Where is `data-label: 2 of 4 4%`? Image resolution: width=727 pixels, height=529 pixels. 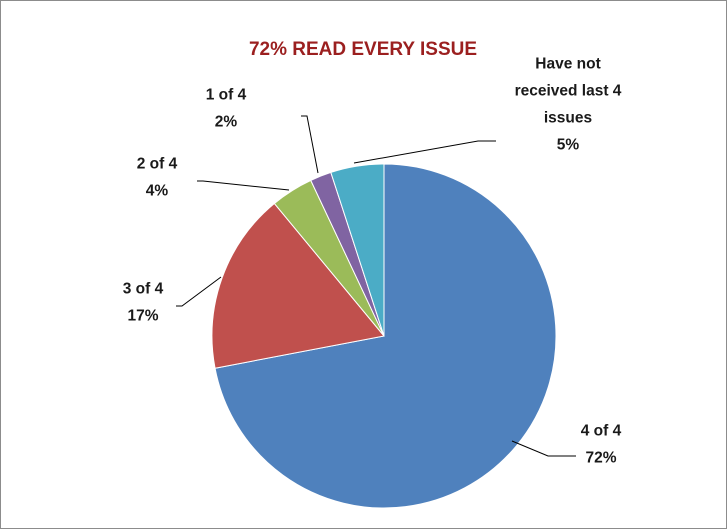 data-label: 2 of 4 4% is located at coordinates (157, 178).